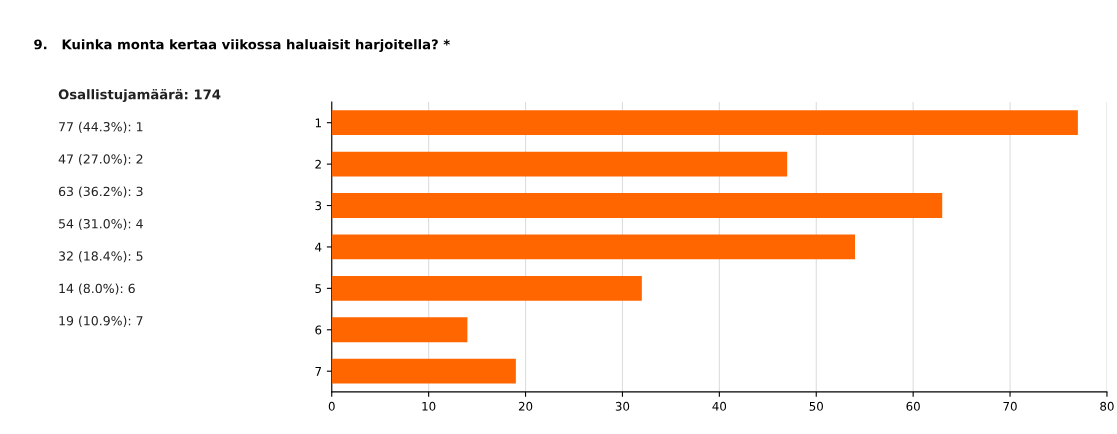 Image resolution: width=1117 pixels, height=434 pixels. Describe the element at coordinates (97, 289) in the screenshot. I see `text: 14 (8.0%): 6` at that location.